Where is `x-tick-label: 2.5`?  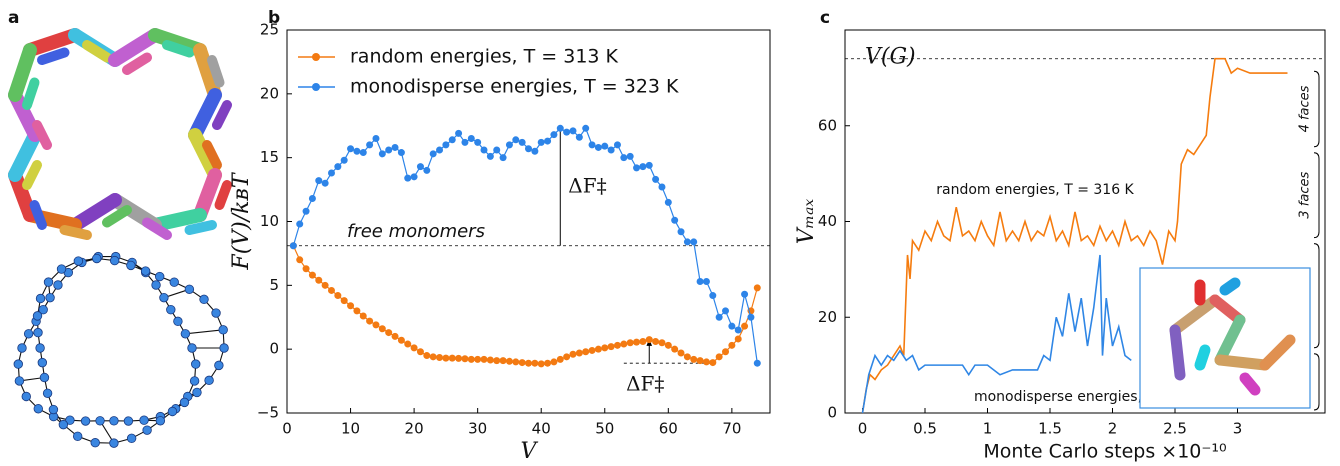 x-tick-label: 2.5 is located at coordinates (1175, 429).